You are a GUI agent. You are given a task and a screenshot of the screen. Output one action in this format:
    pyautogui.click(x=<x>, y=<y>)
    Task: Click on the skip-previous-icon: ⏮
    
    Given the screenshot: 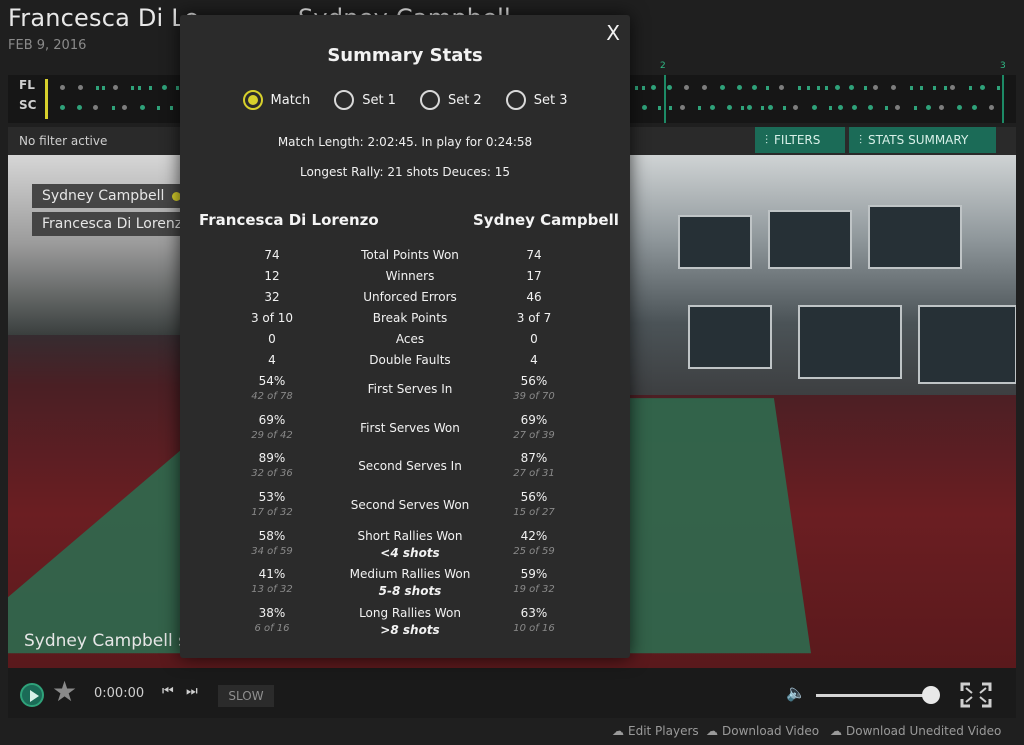 What is the action you would take?
    pyautogui.click(x=168, y=691)
    